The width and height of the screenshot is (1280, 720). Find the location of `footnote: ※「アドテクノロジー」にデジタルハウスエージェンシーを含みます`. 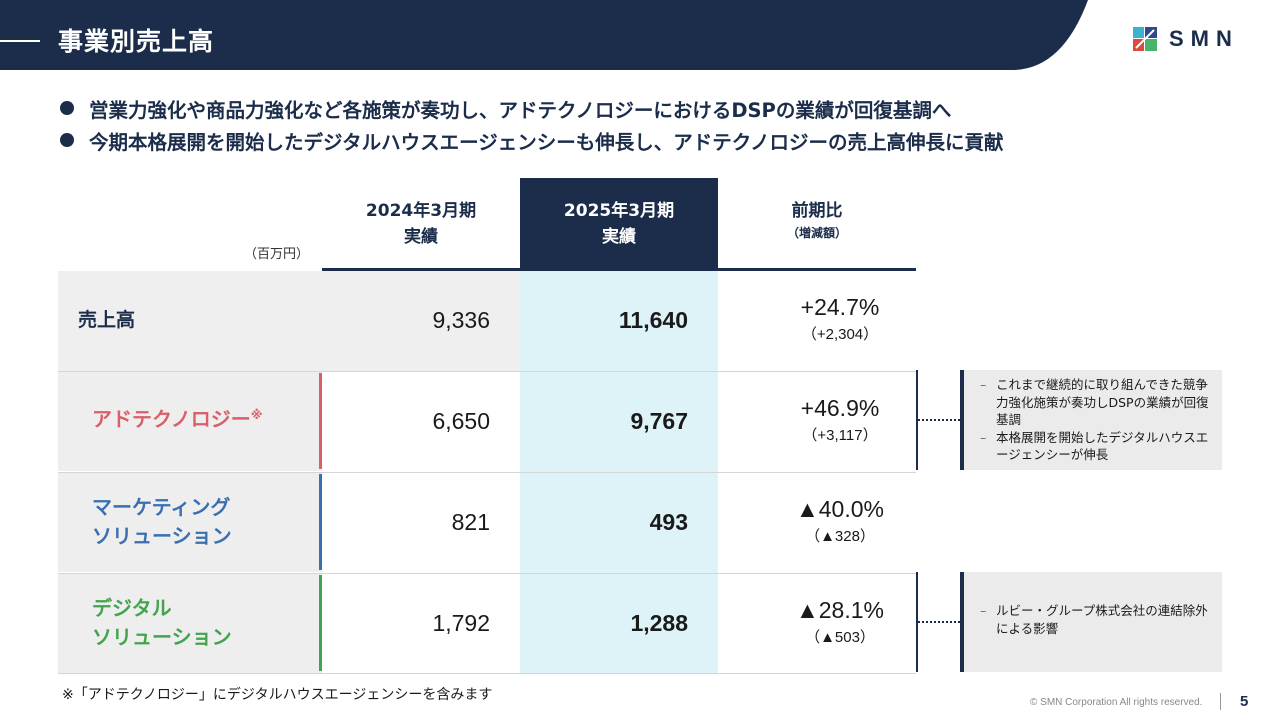

footnote: ※「アドテクノロジー」にデジタルハウスエージェンシーを含みます is located at coordinates (277, 695).